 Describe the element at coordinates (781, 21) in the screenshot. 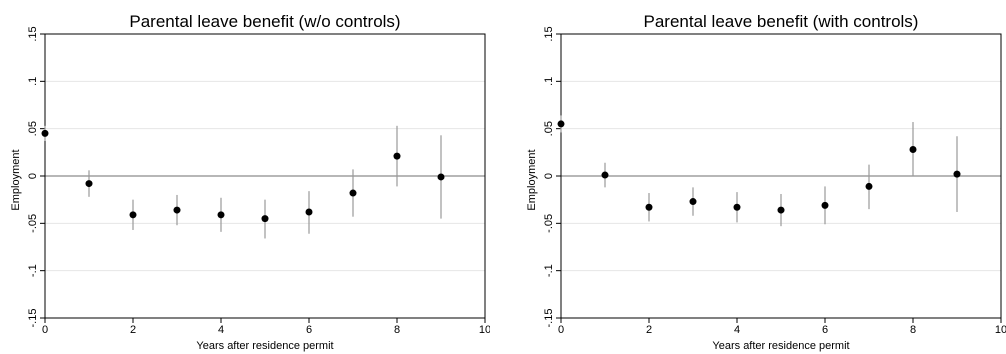

I see `chart-title: Parental leave benefit (with controls)` at that location.